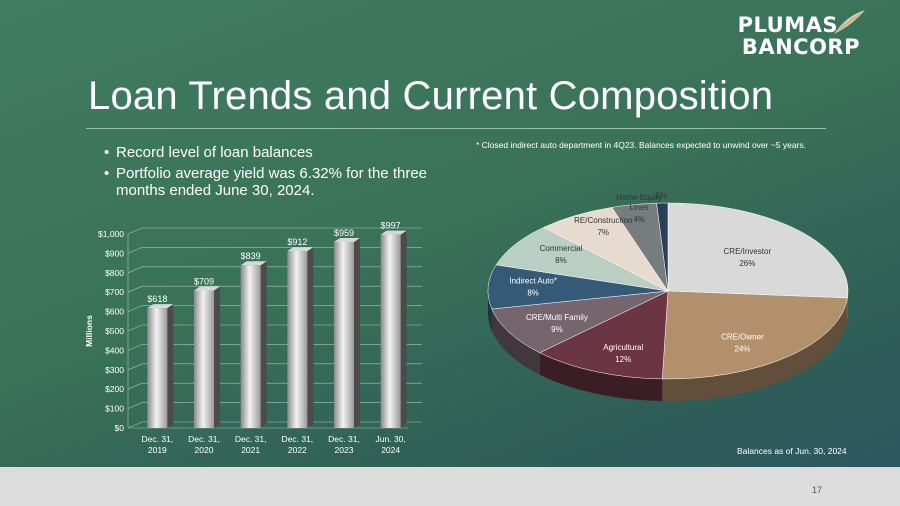 This screenshot has height=506, width=900. What do you see at coordinates (623, 359) in the screenshot?
I see `pie-slice-percent: 12%` at bounding box center [623, 359].